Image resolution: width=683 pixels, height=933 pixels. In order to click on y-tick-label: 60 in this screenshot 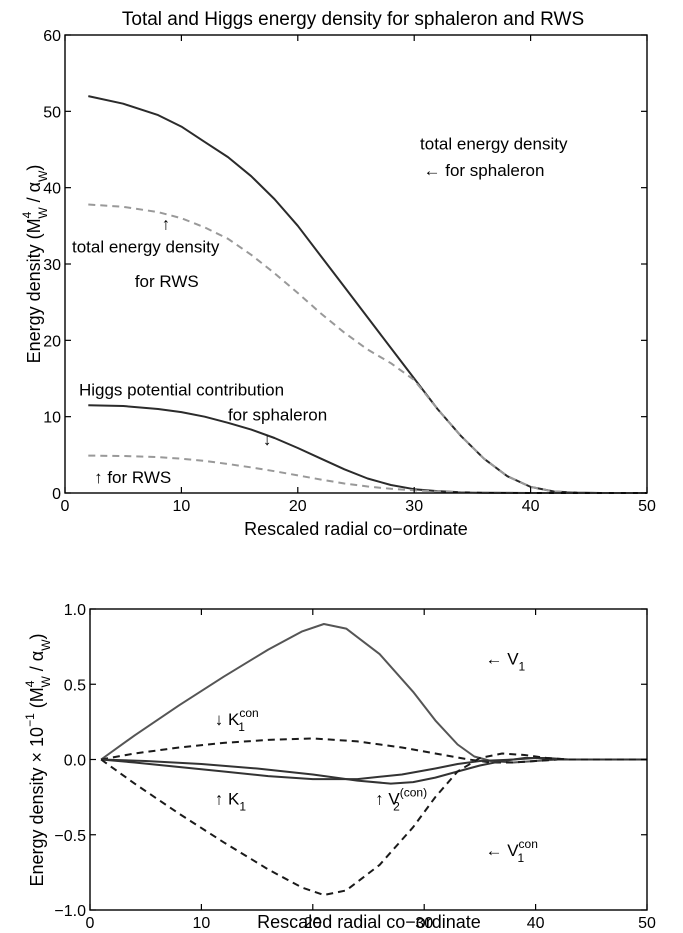, I will do `click(52, 36)`.